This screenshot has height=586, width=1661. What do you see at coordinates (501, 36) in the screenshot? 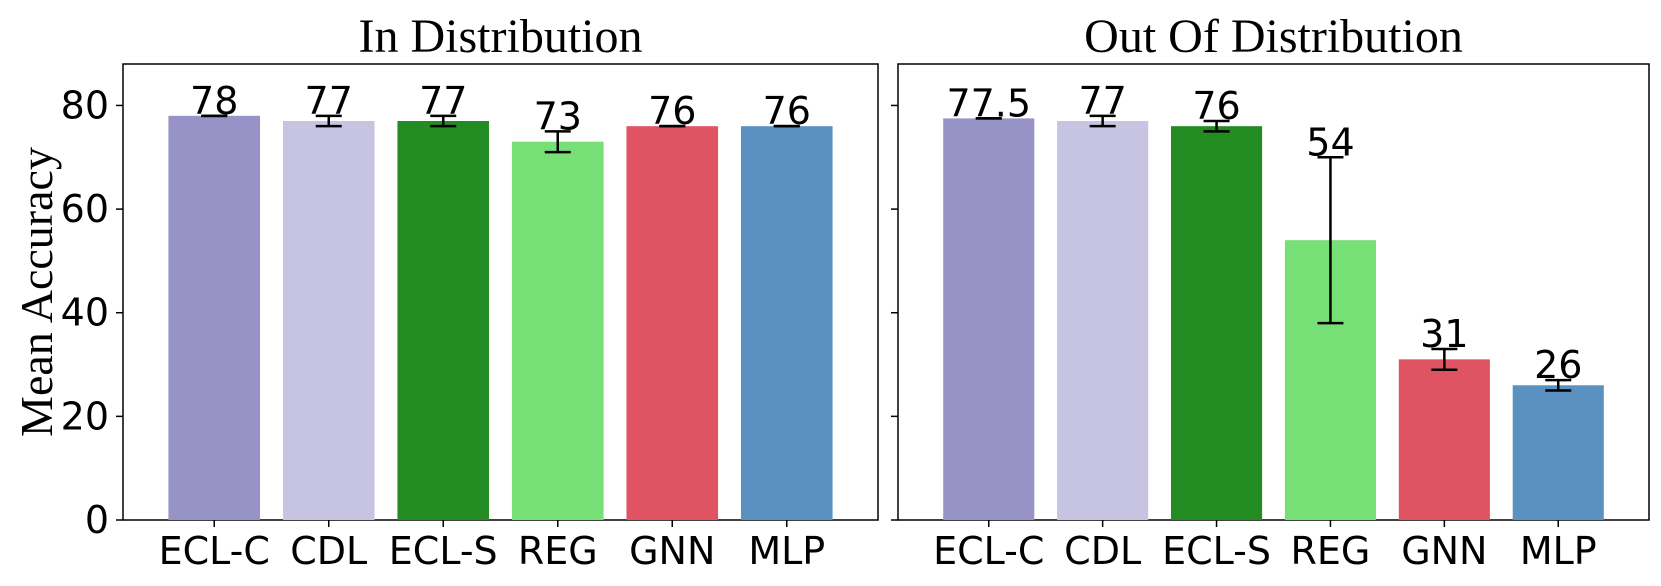
I see `chart-title-1: In Distribution` at bounding box center [501, 36].